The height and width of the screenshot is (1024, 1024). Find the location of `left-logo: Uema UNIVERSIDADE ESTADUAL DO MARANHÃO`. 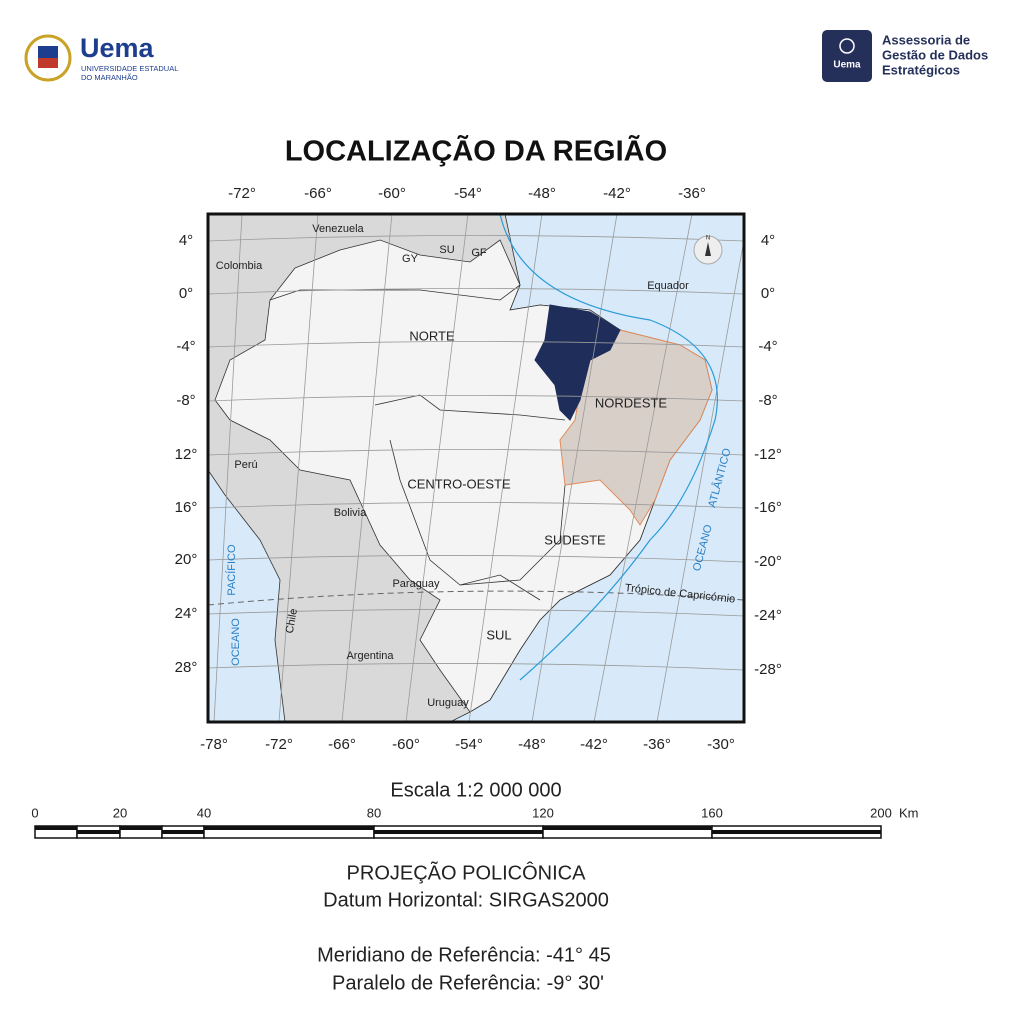

left-logo: Uema UNIVERSIDADE ESTADUAL DO MARANHÃO is located at coordinates (101, 57).